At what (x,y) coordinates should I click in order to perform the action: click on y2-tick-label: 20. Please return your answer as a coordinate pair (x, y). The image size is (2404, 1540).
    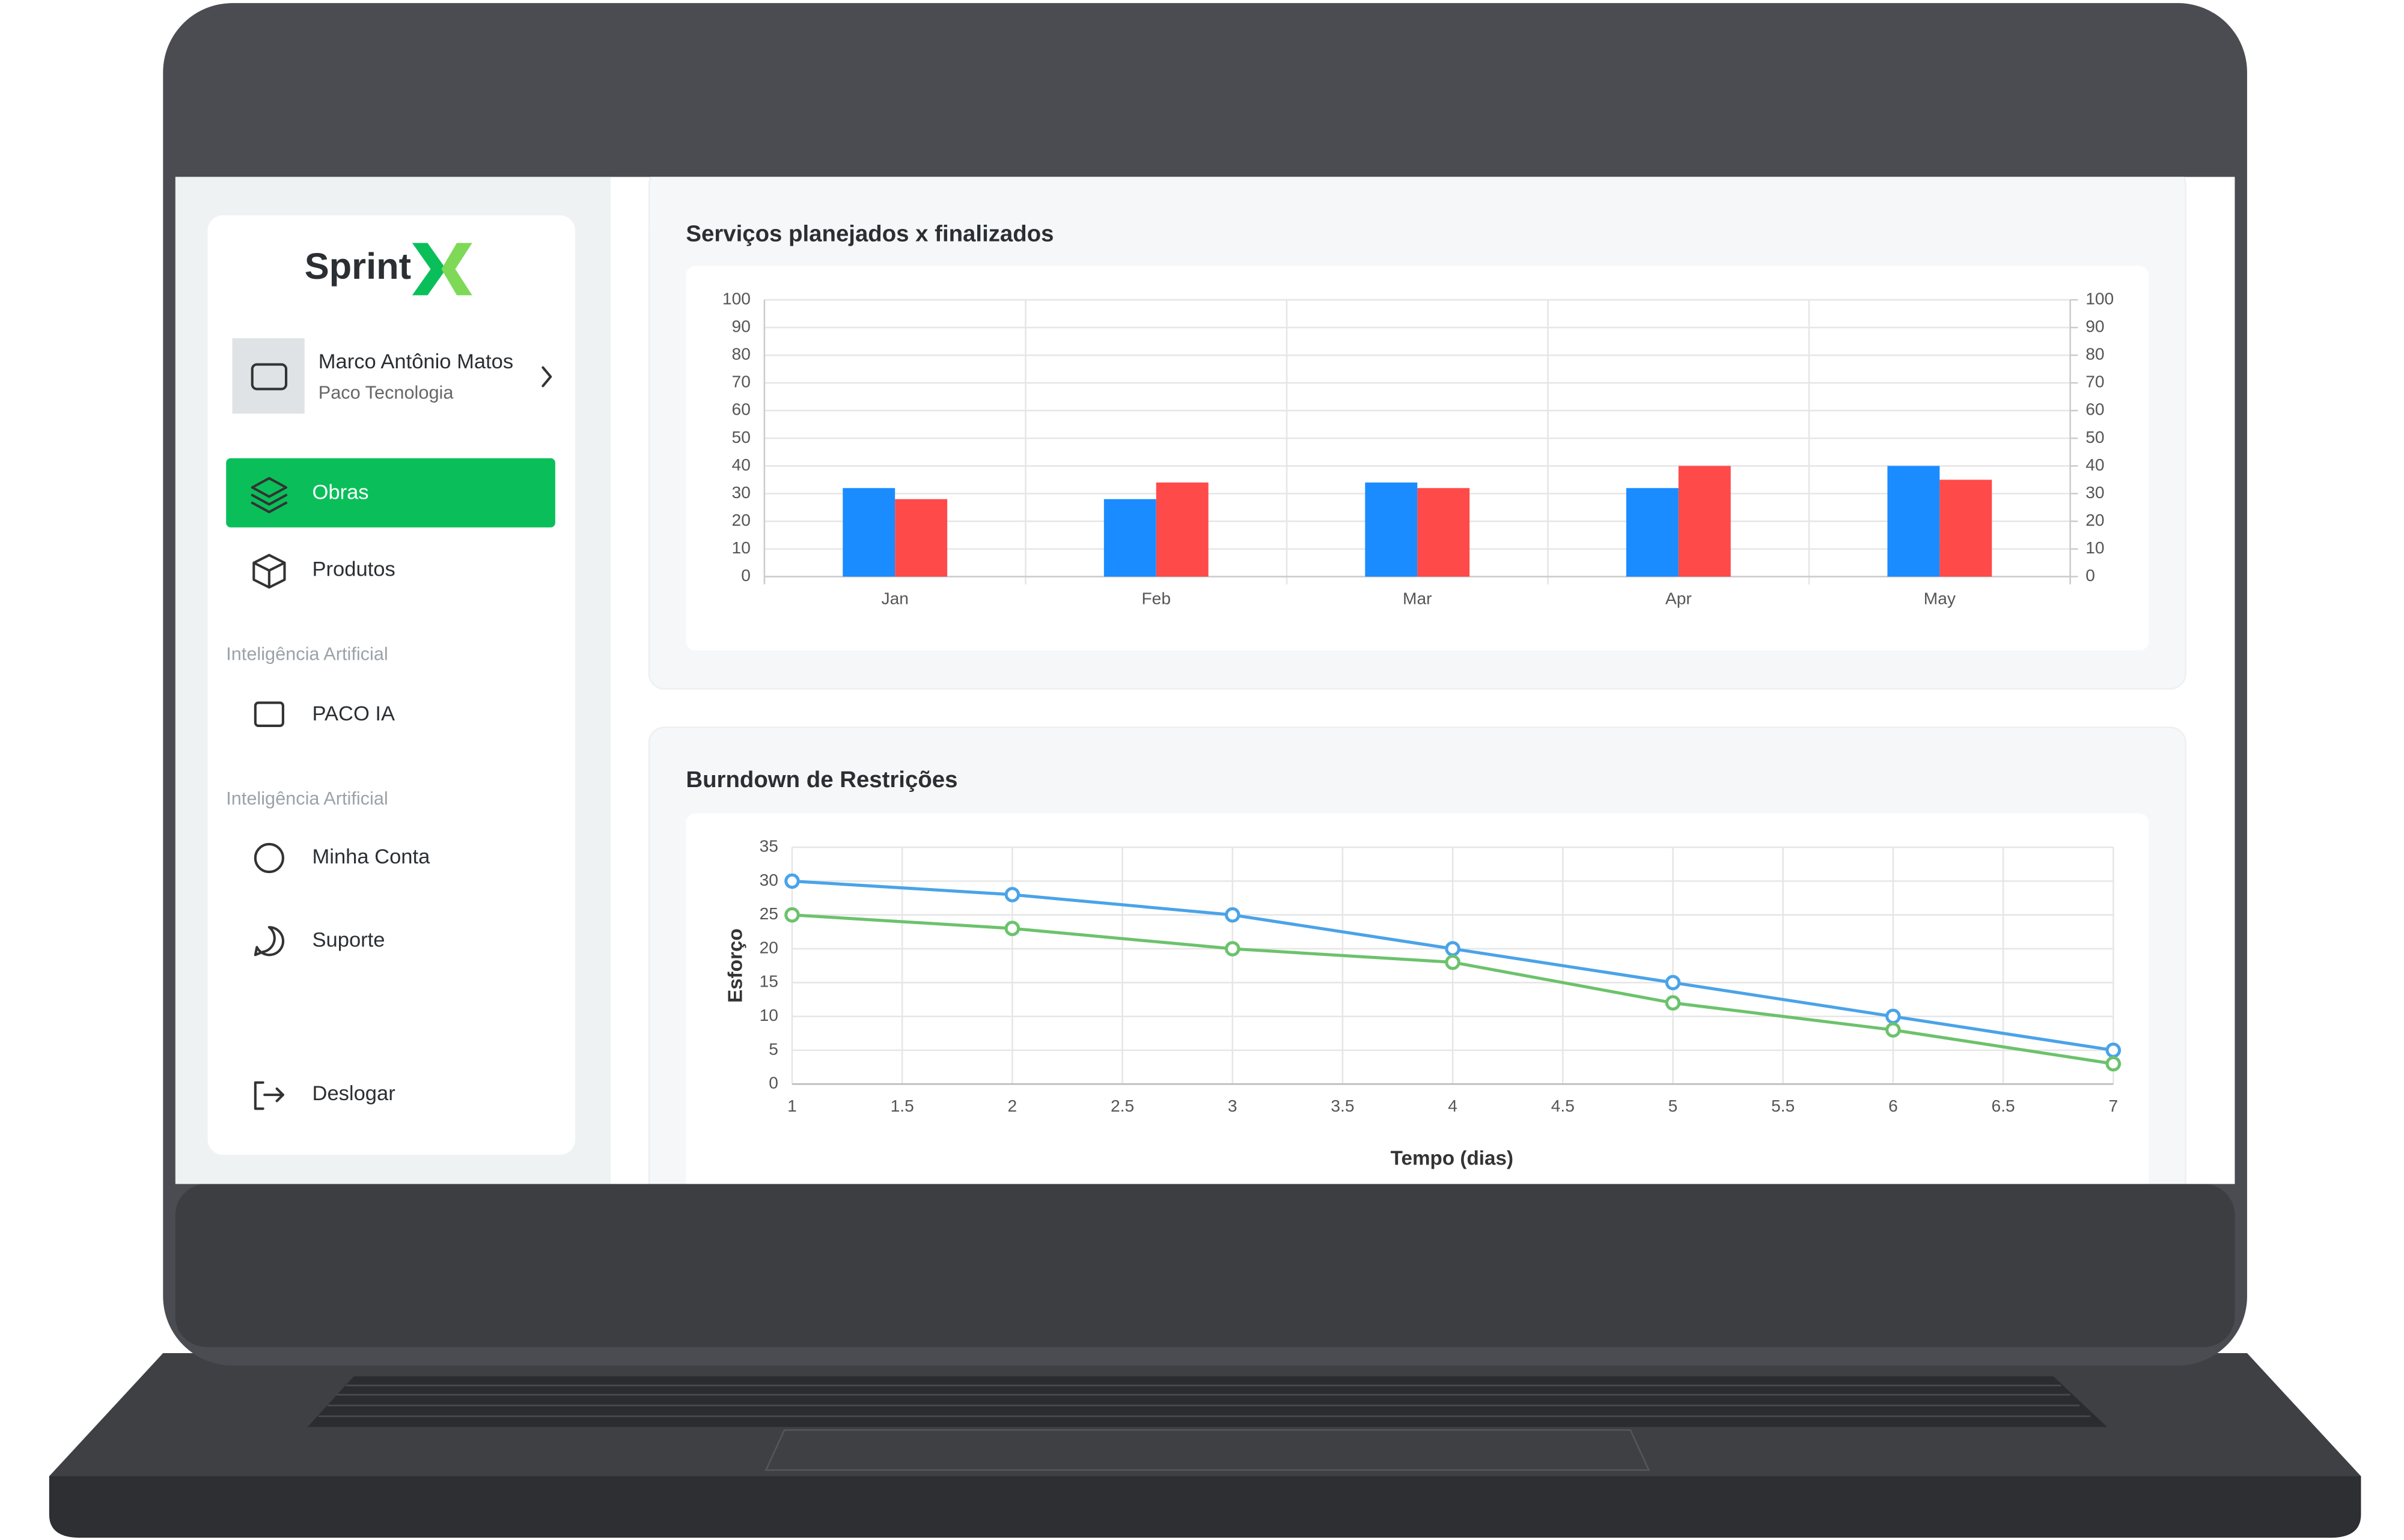
    Looking at the image, I should click on (2094, 520).